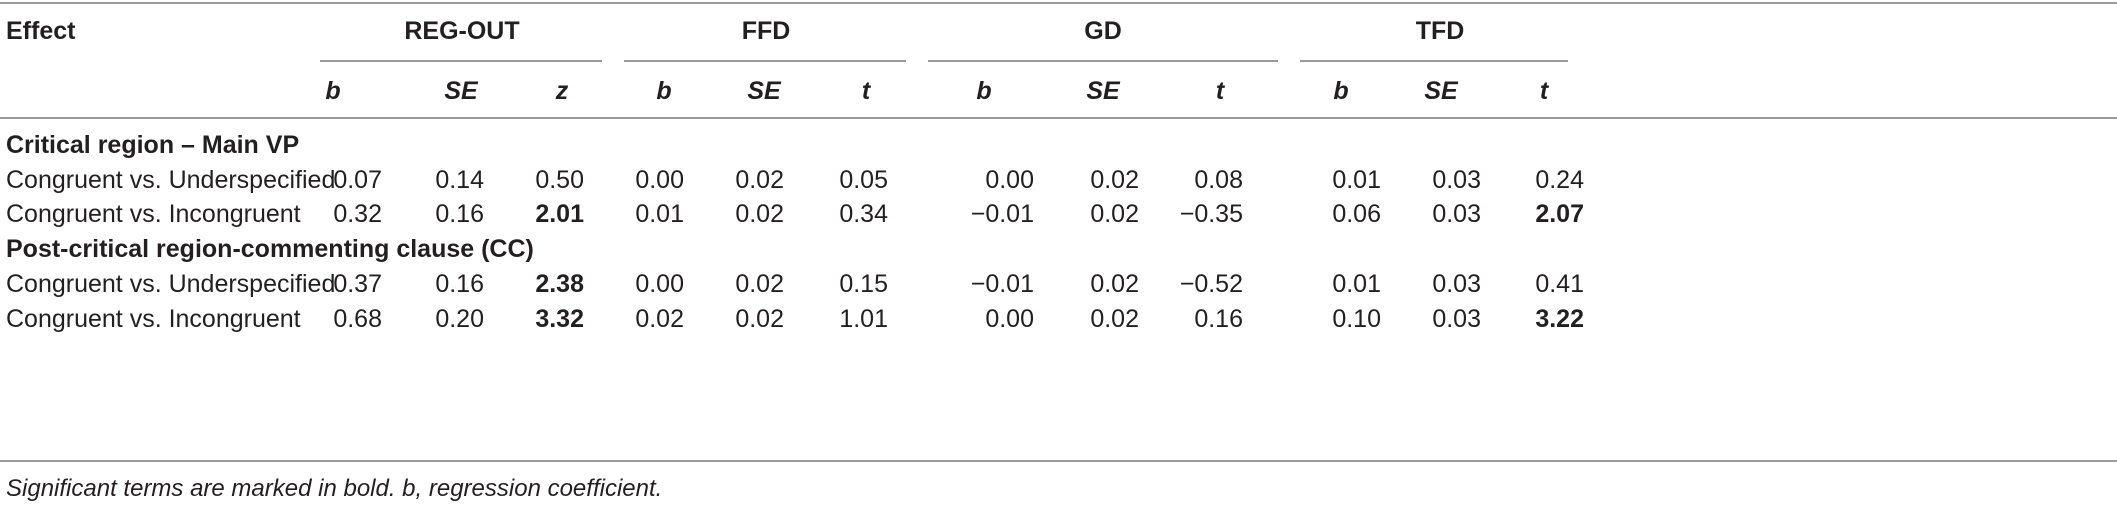 The height and width of the screenshot is (515, 2117). What do you see at coordinates (1559, 180) in the screenshot?
I see `table-cell: 0.24` at bounding box center [1559, 180].